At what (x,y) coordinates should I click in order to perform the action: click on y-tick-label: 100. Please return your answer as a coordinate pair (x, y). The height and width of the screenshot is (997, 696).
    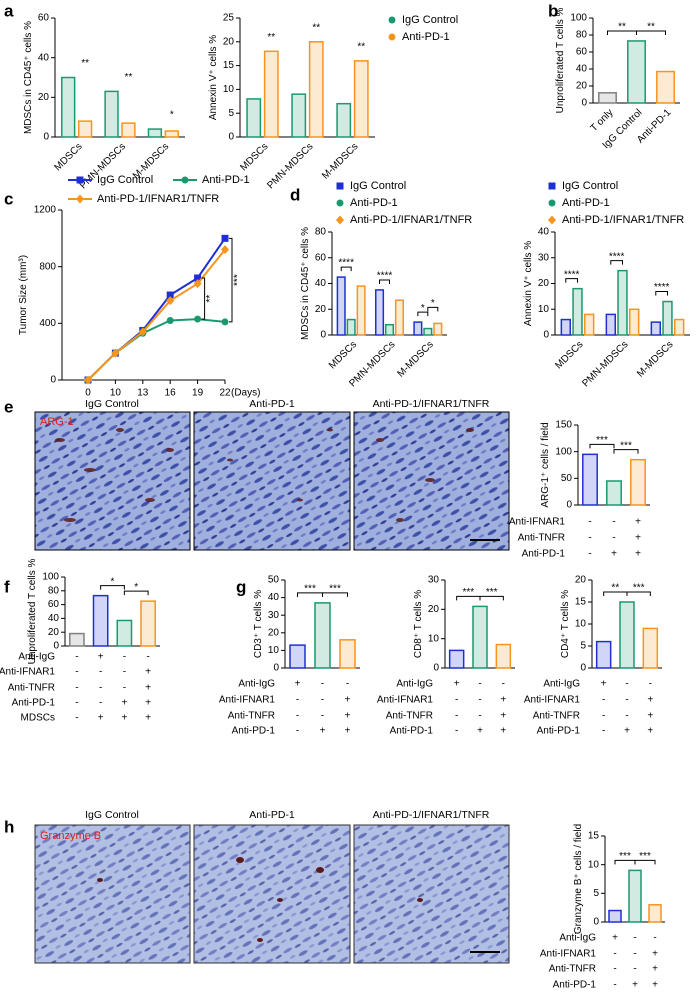
    Looking at the image, I should click on (578, 18).